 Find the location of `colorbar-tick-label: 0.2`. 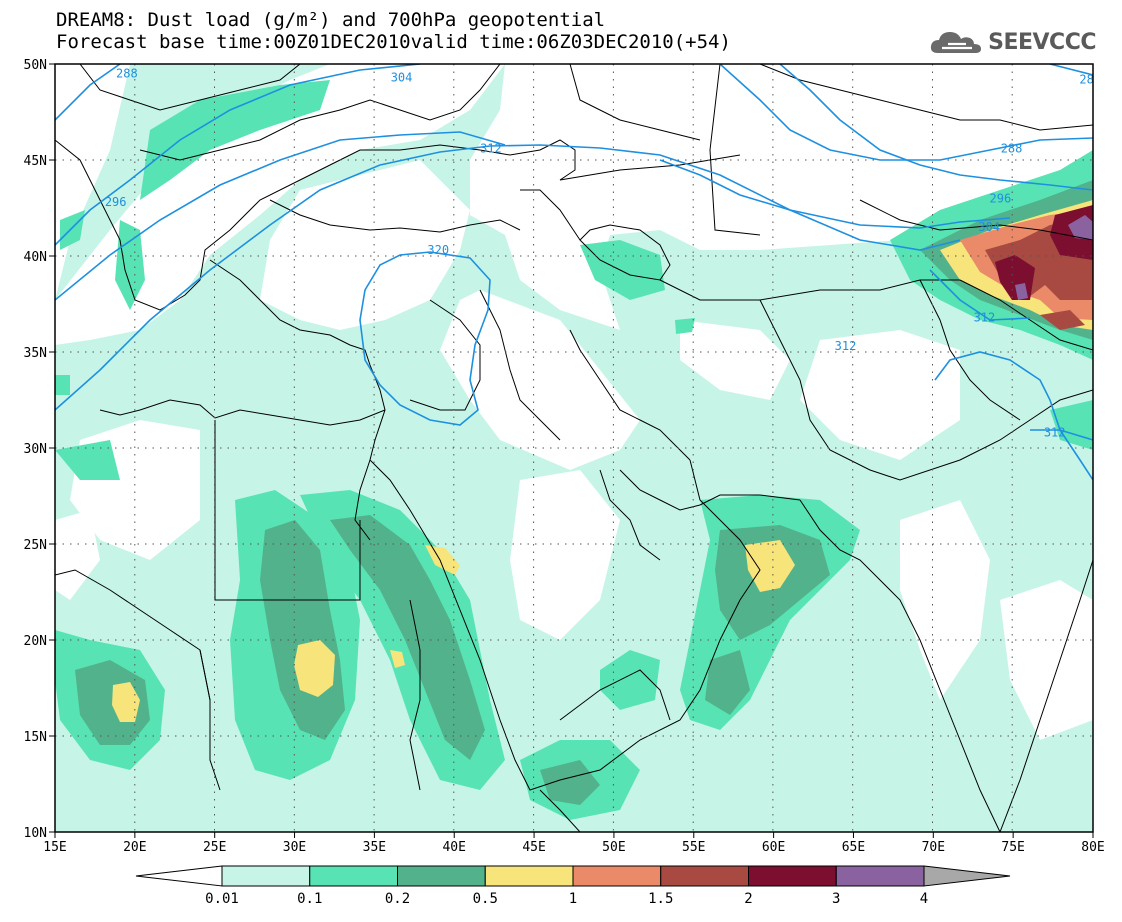

colorbar-tick-label: 0.2 is located at coordinates (397, 899).